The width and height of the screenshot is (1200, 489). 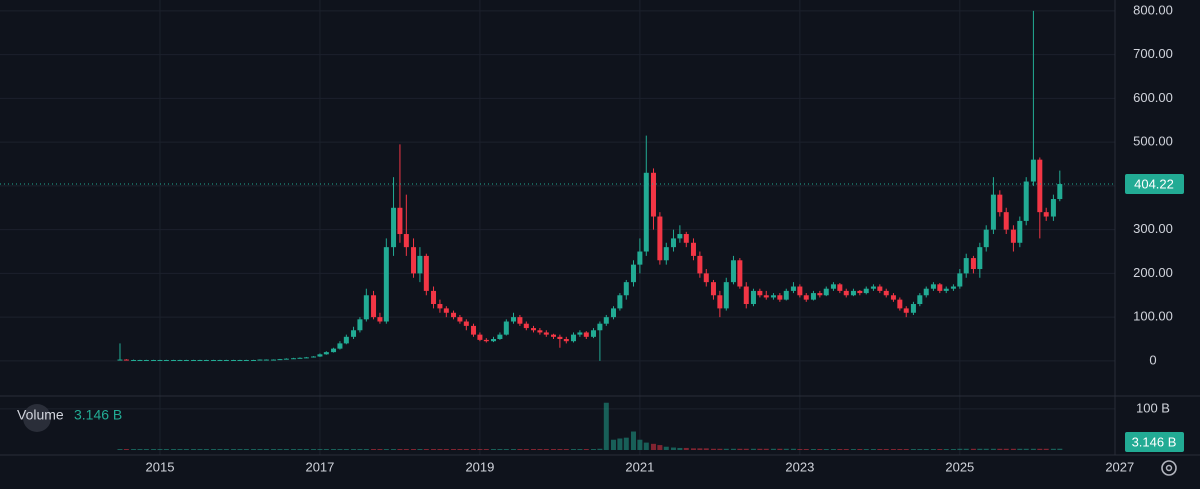 I want to click on settings-icon, so click(x=1169, y=468).